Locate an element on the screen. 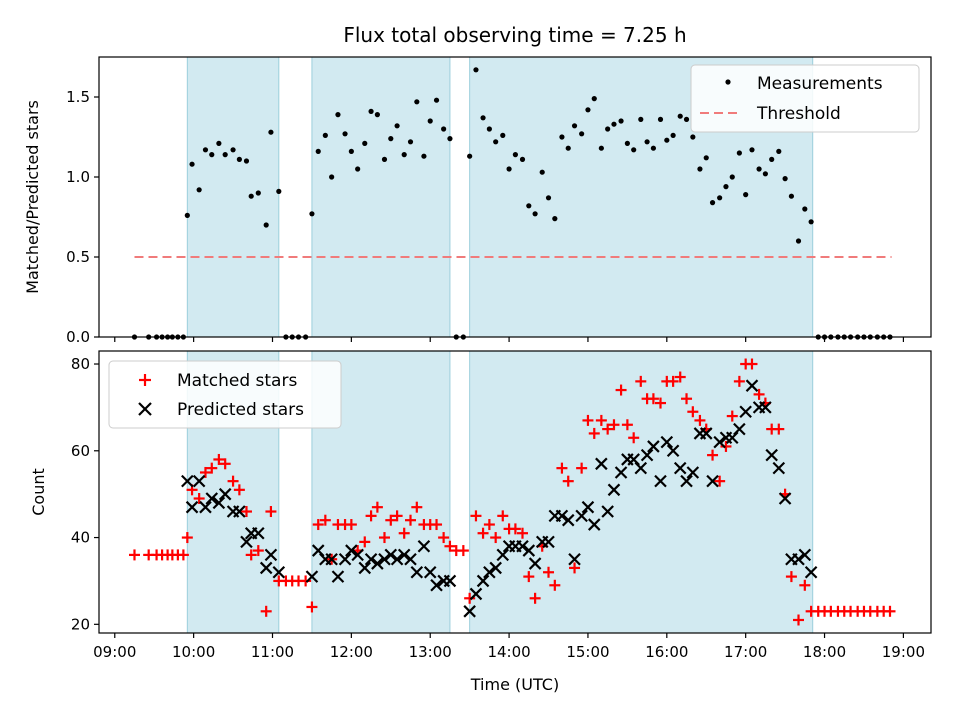 Image resolution: width=960 pixels, height=720 pixels. x-tick-label: 12:00 is located at coordinates (351, 652).